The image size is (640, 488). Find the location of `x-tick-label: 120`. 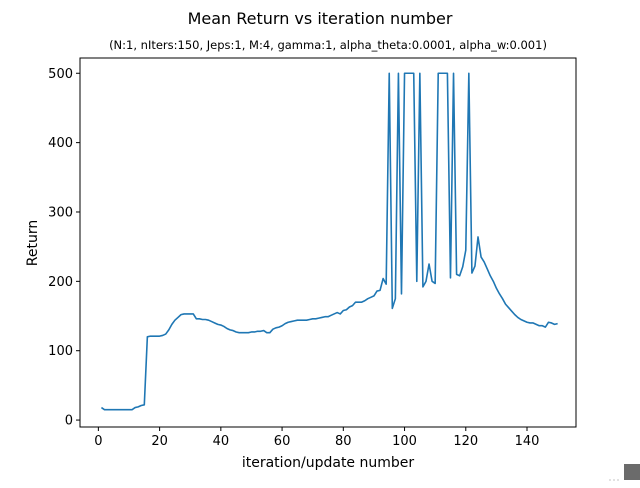

x-tick-label: 120 is located at coordinates (465, 441).